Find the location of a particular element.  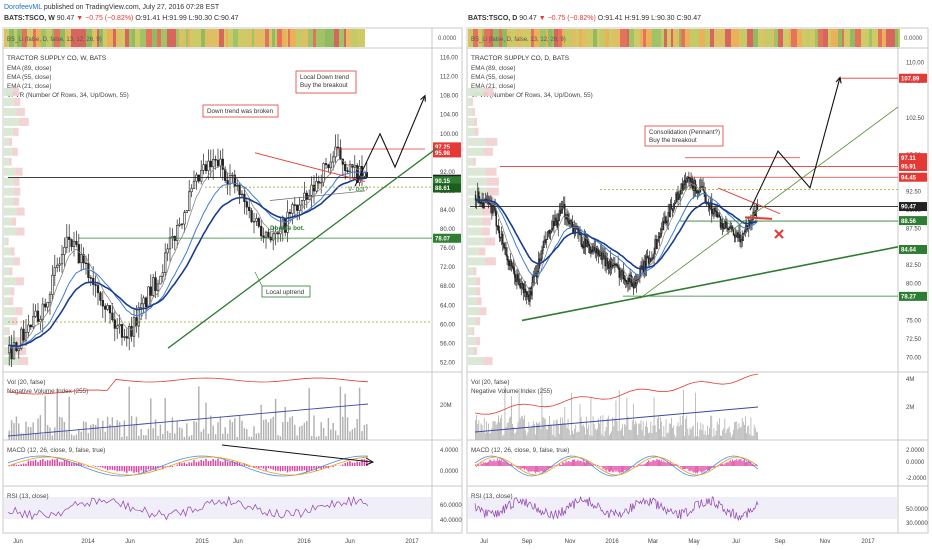

right-price-tick: 80.00 is located at coordinates (914, 285).